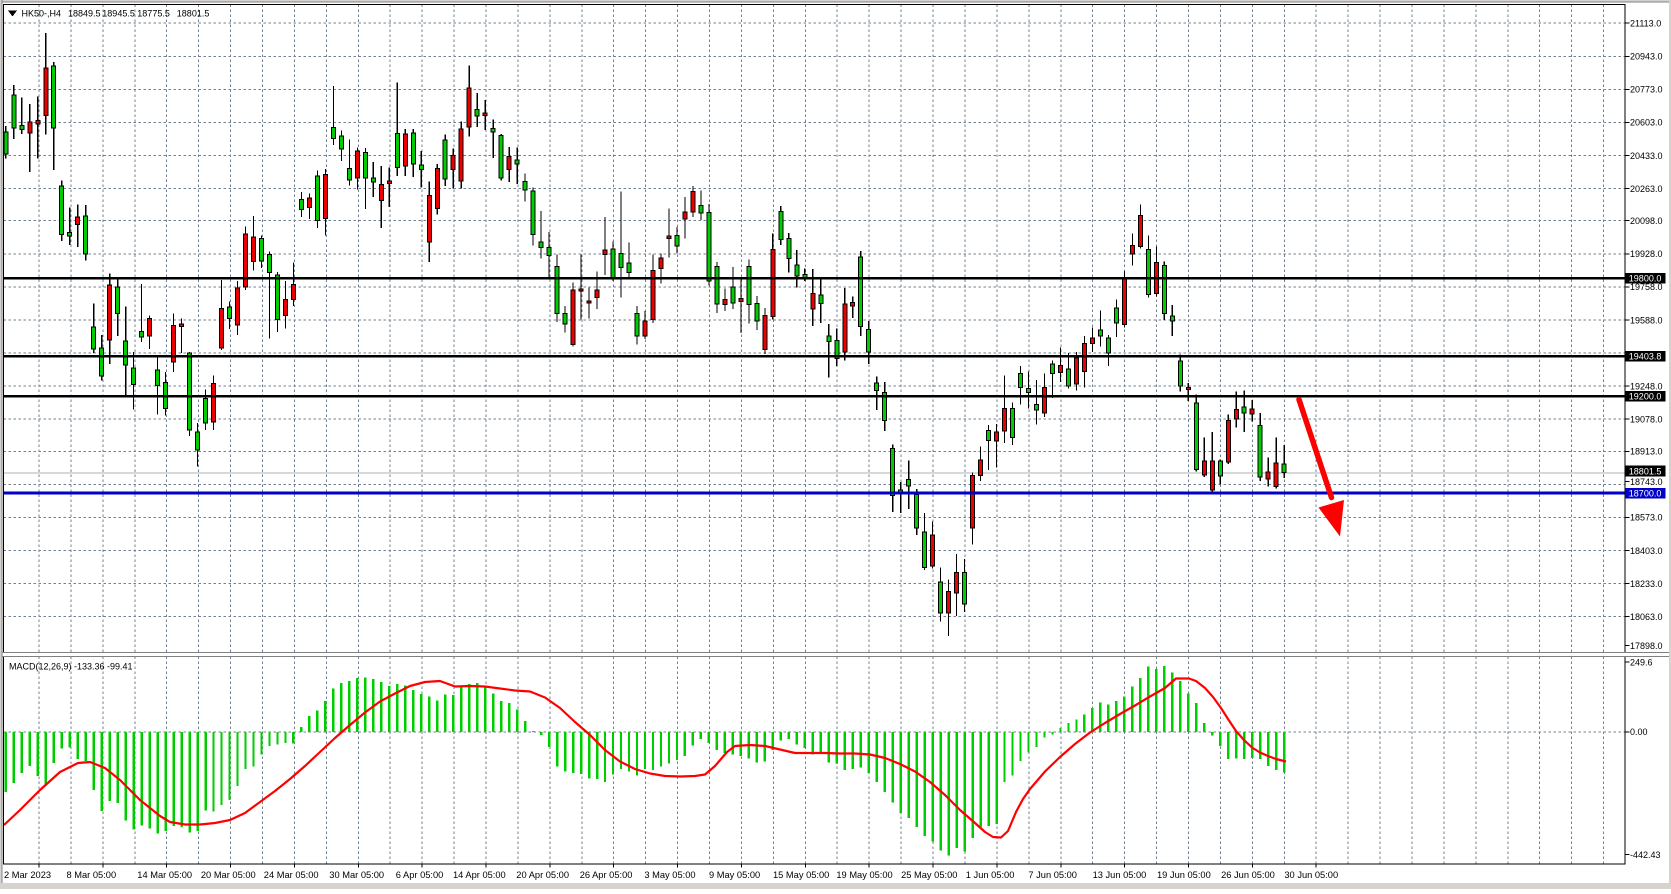 This screenshot has width=1671, height=894. Describe the element at coordinates (1646, 189) in the screenshot. I see `svg-text: 20263.0` at that location.